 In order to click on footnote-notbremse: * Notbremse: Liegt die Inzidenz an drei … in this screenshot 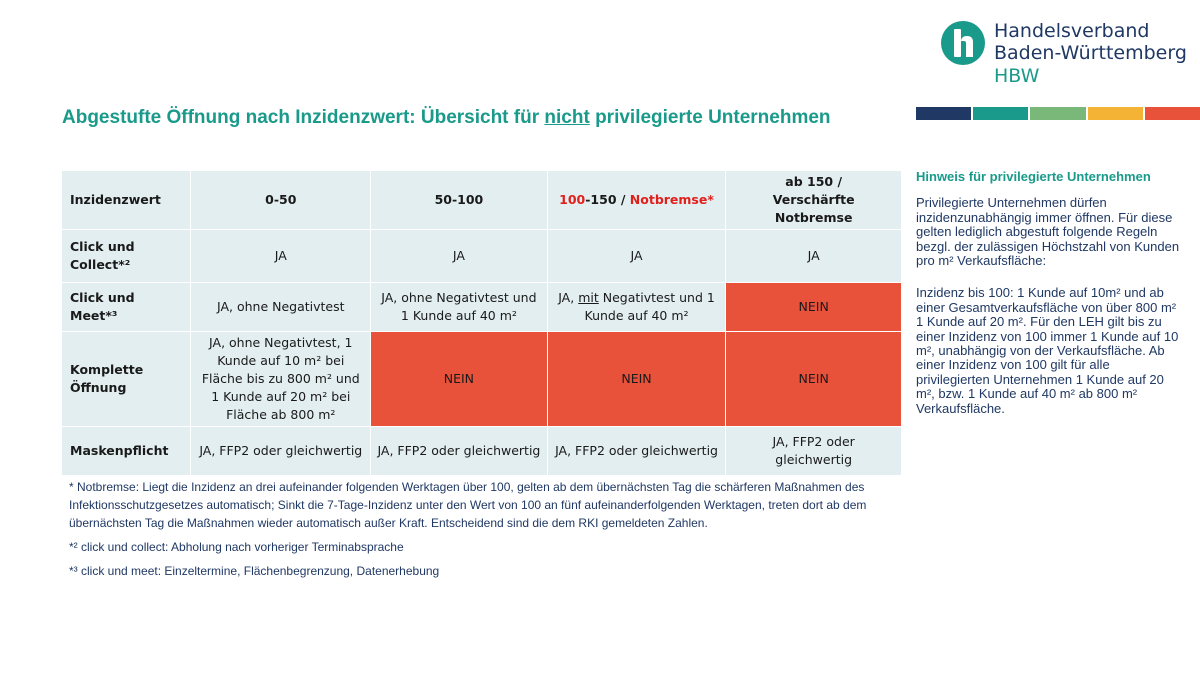, I will do `click(468, 505)`.